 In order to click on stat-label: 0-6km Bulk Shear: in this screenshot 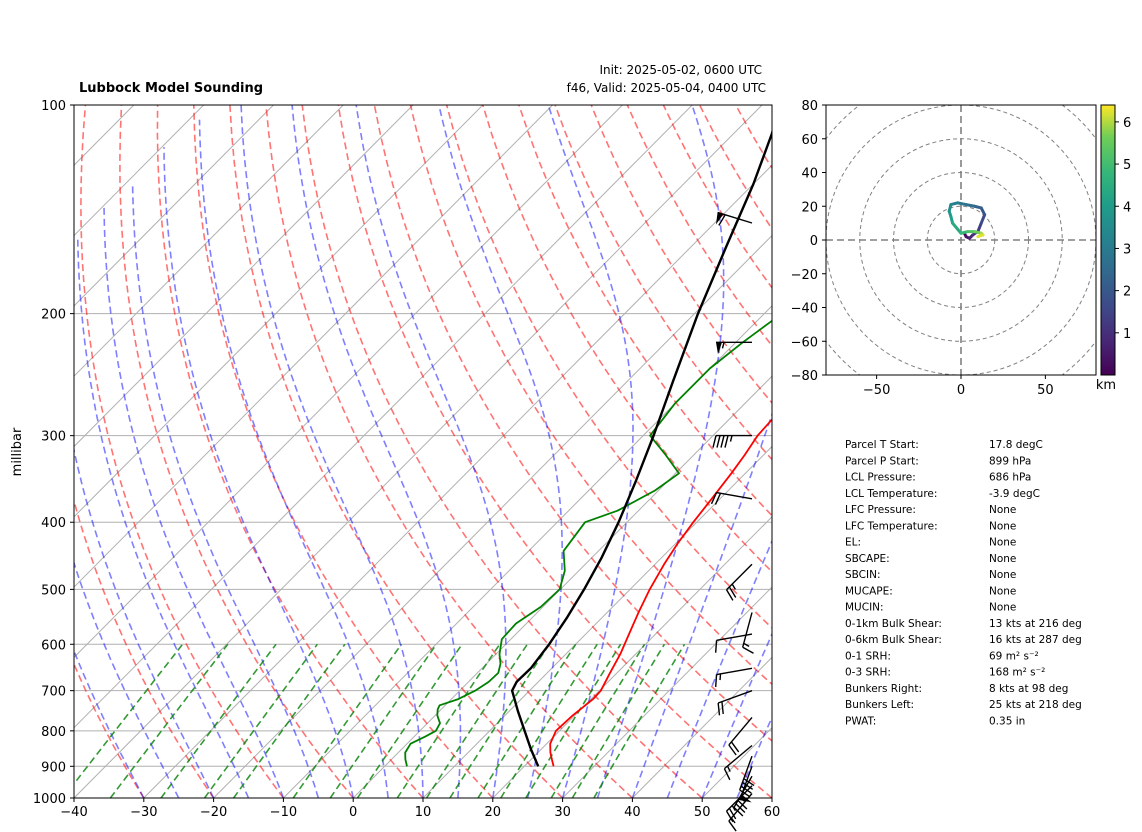, I will do `click(893, 640)`.